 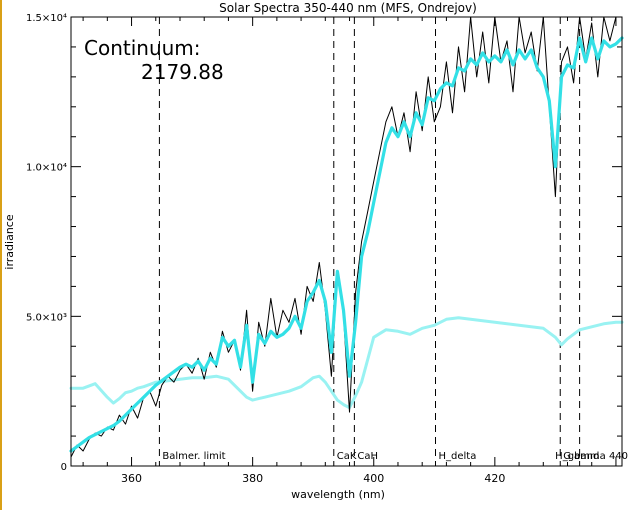 What do you see at coordinates (348, 8) in the screenshot?
I see `chart-title: Solar Spectra 350-440 nm (MFS, Ondrejov)` at bounding box center [348, 8].